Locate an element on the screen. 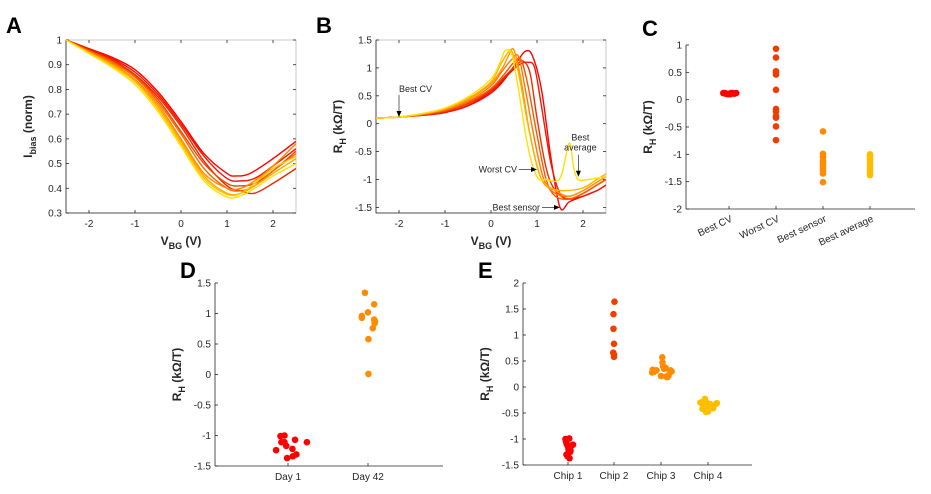 This screenshot has width=931, height=494. y-tick-label: 0.4 is located at coordinates (55, 189).